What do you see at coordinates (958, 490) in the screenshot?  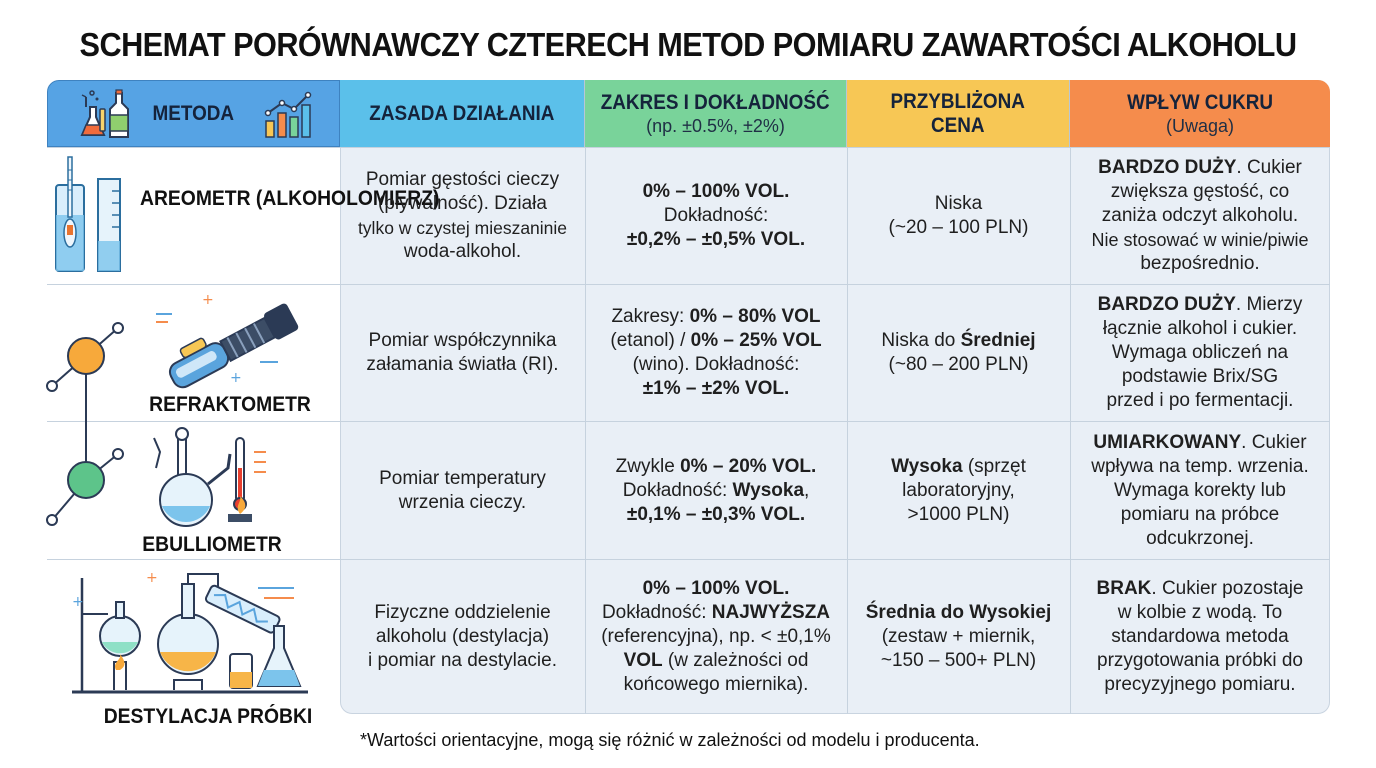 I see `row3-price: Wysoka (sprzęt laboratoryjny, >1000 PLN)` at bounding box center [958, 490].